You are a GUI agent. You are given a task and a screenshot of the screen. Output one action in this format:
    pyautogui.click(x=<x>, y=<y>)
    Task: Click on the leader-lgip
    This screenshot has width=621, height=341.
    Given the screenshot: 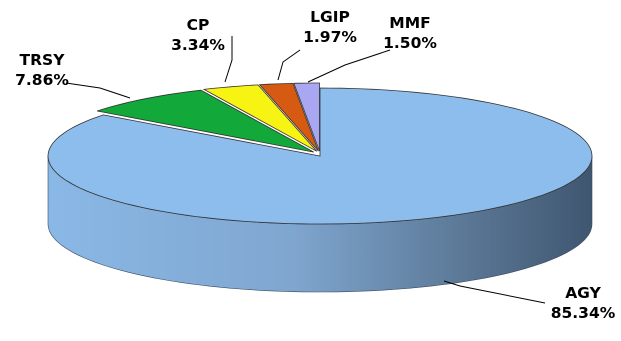 What is the action you would take?
    pyautogui.click(x=289, y=65)
    